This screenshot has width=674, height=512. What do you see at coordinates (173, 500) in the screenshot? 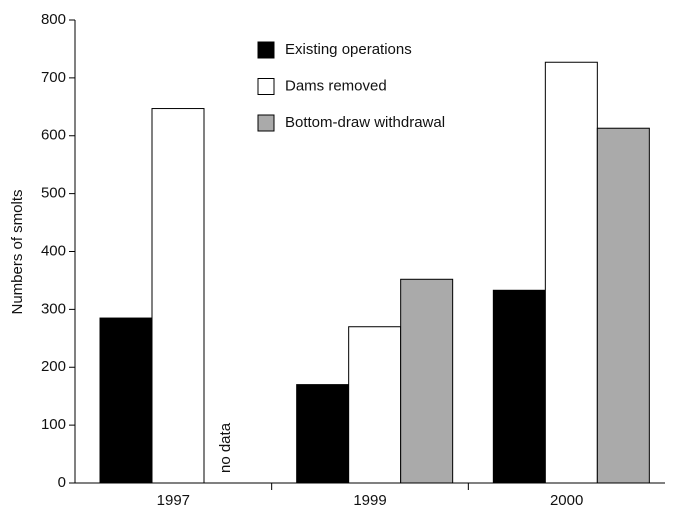
I see `x-tick-label: 1997` at bounding box center [173, 500].